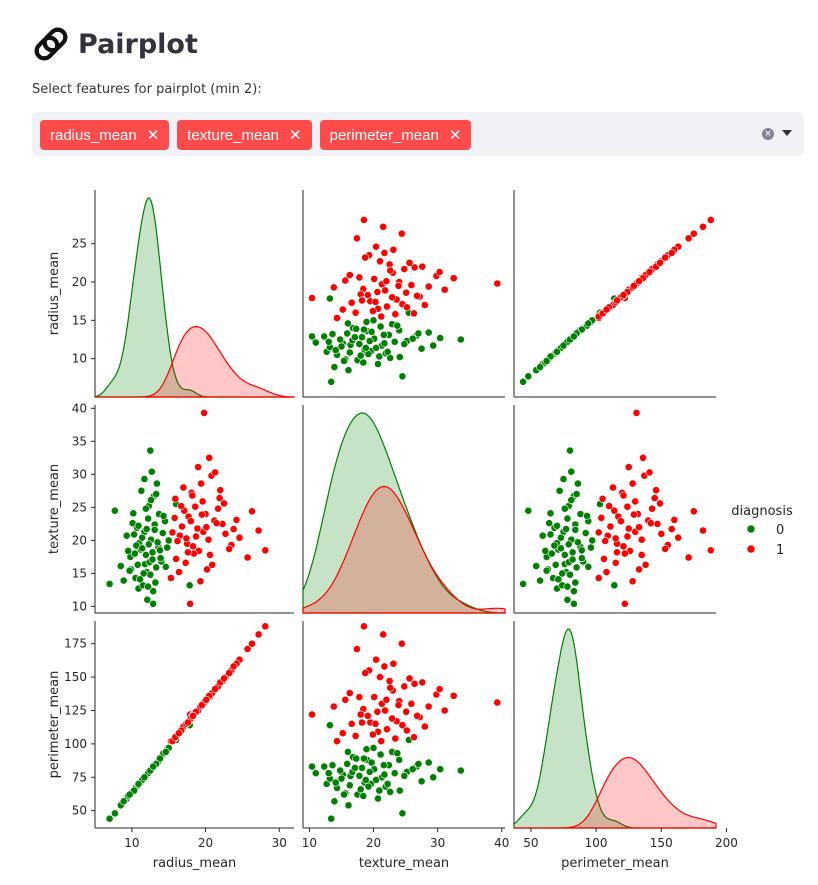 This screenshot has height=885, width=818. Describe the element at coordinates (780, 530) in the screenshot. I see `legend-label-0: 0` at that location.